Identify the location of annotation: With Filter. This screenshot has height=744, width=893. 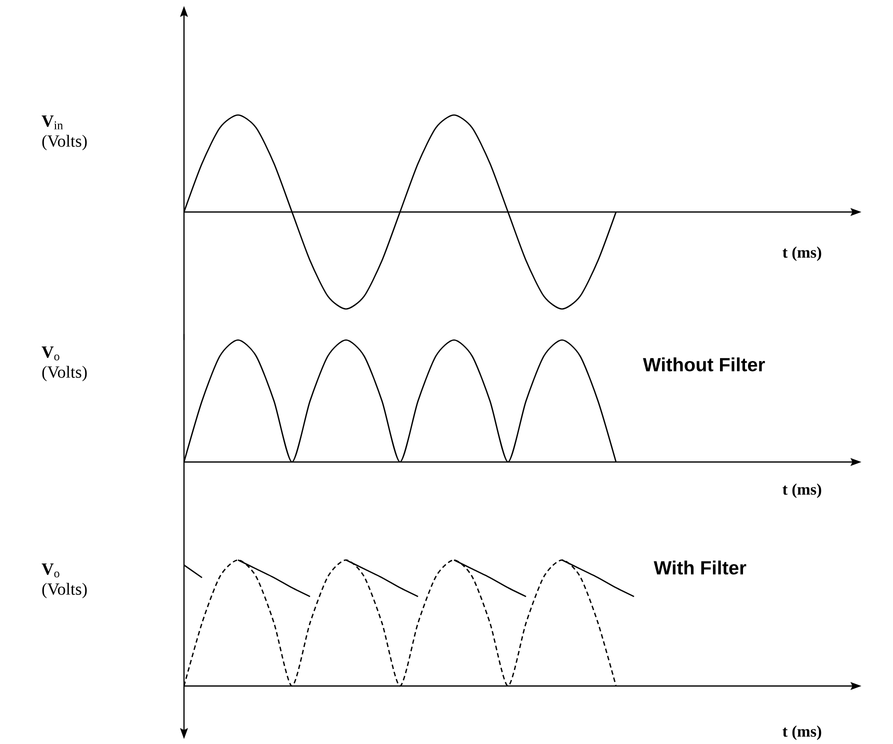
(700, 567).